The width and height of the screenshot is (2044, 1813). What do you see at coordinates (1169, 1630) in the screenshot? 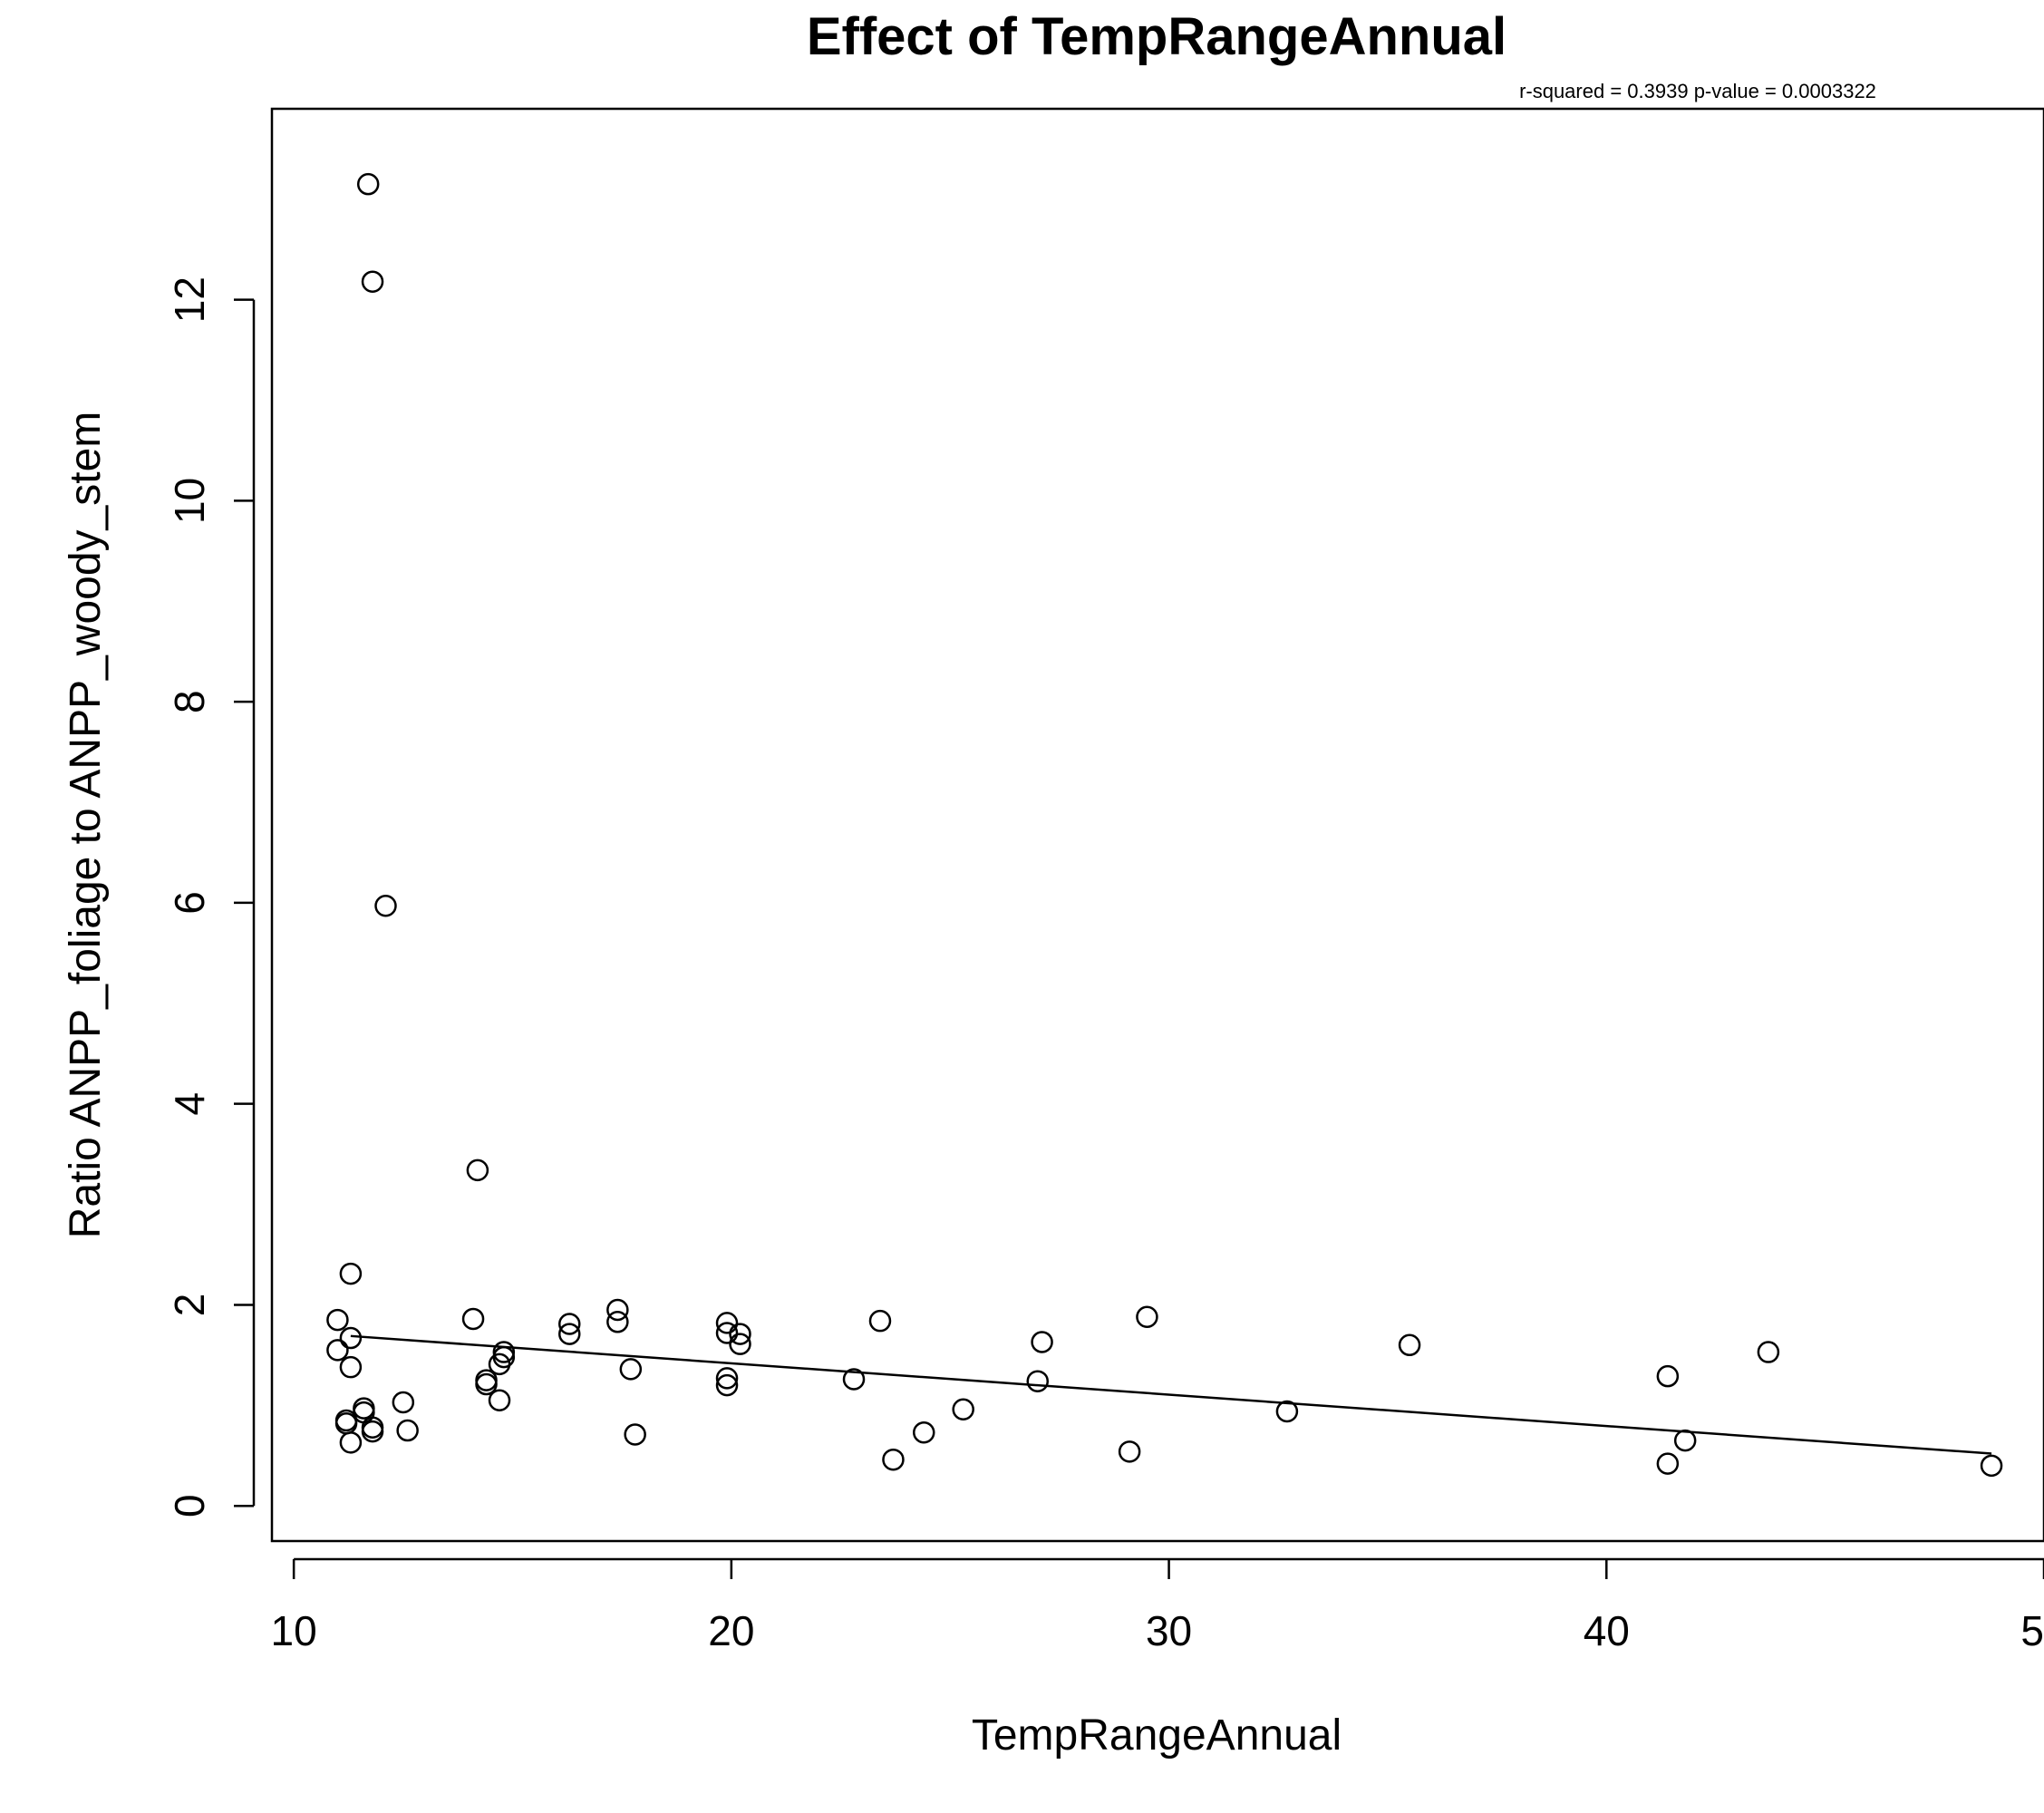
I see `x-tick-label: 30` at bounding box center [1169, 1630].